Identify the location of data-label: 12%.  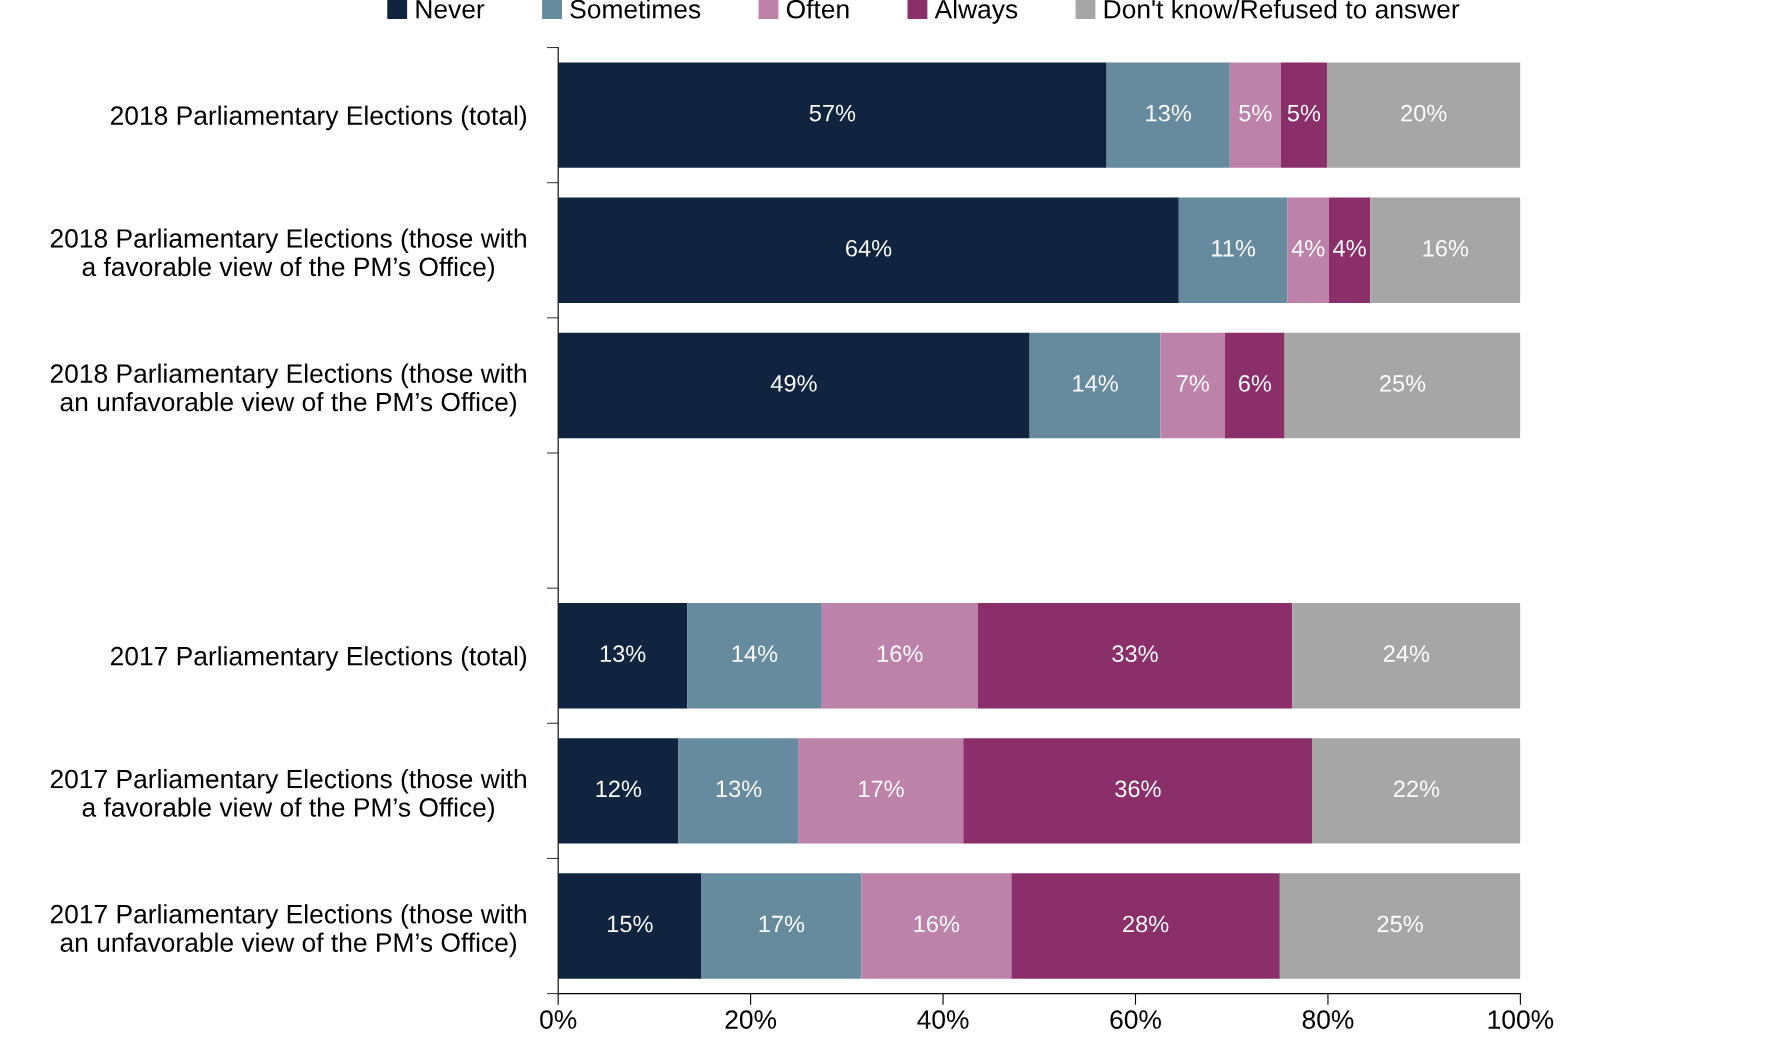
(619, 789).